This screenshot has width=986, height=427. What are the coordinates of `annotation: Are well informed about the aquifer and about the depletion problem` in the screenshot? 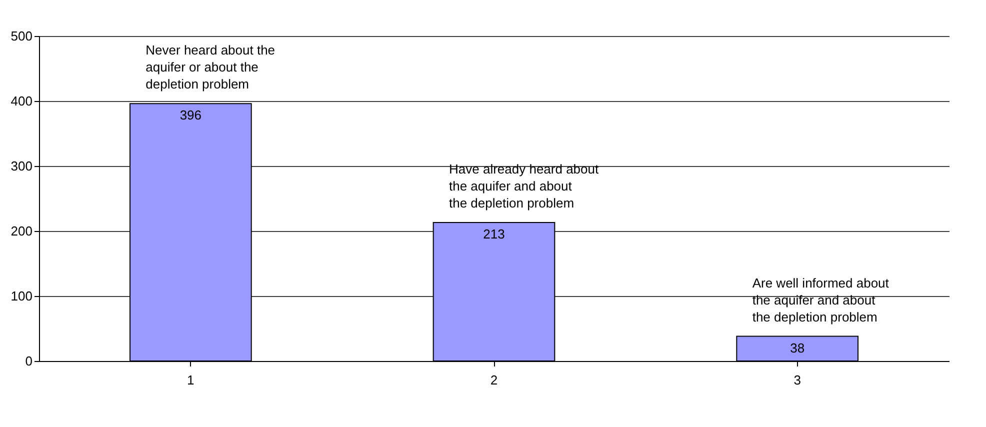 It's located at (821, 299).